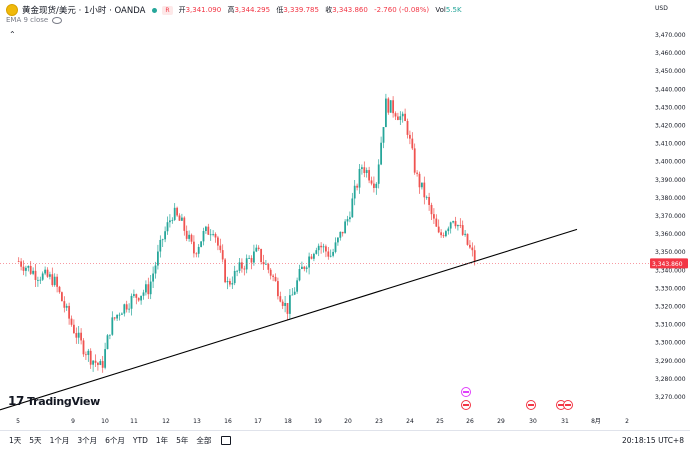 This screenshot has height=450, width=690. What do you see at coordinates (16, 401) in the screenshot?
I see `tradingview-icon: 17` at bounding box center [16, 401].